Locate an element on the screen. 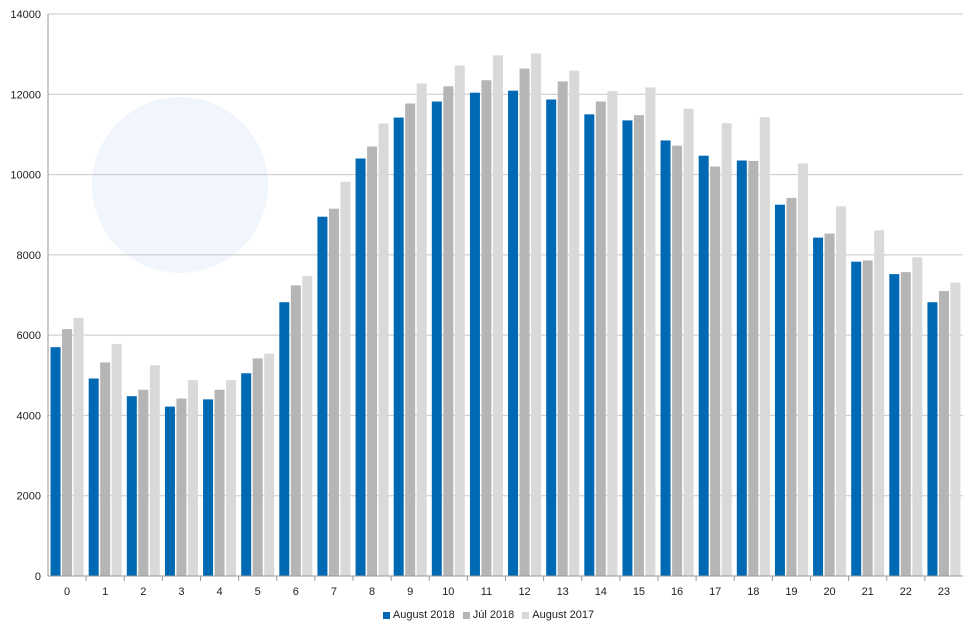 The width and height of the screenshot is (977, 638). y-tick-labels: 0 2000 4000 6000 8000 10000 12000 14000 is located at coordinates (25, 296).